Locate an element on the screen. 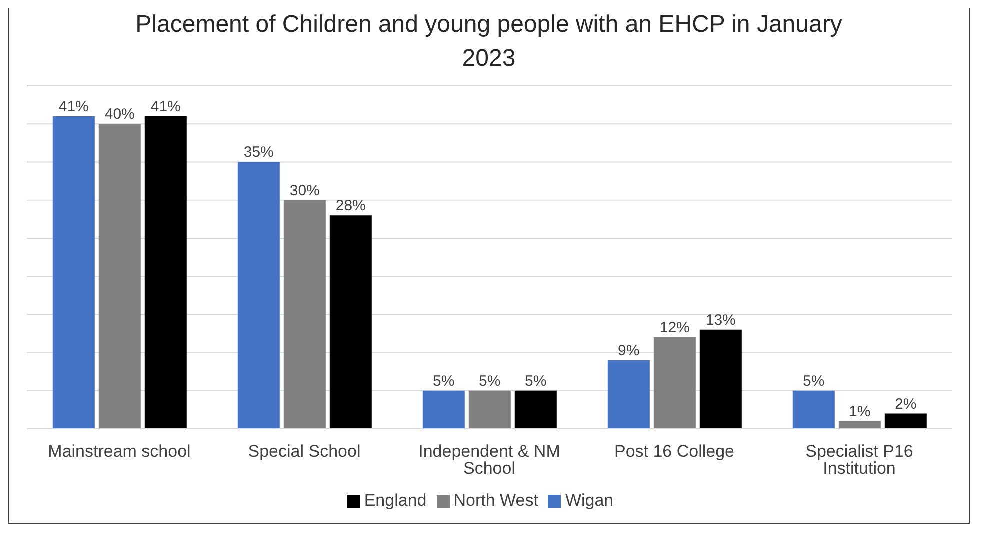 The width and height of the screenshot is (986, 533). x-tick-label: Independent & NM School is located at coordinates (489, 460).